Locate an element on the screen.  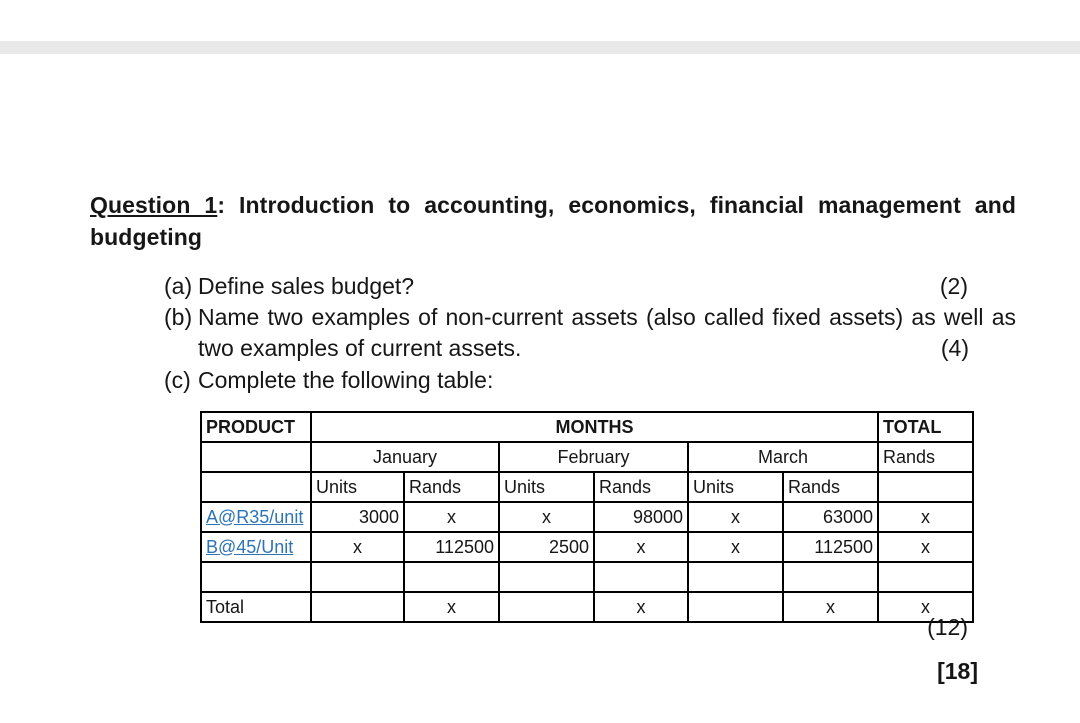
subheader-mar-units: Units is located at coordinates (735, 487).